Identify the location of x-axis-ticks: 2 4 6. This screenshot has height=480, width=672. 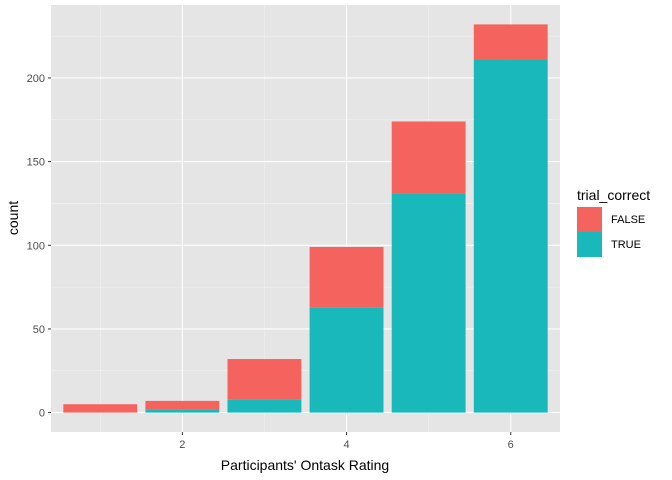
(346, 441).